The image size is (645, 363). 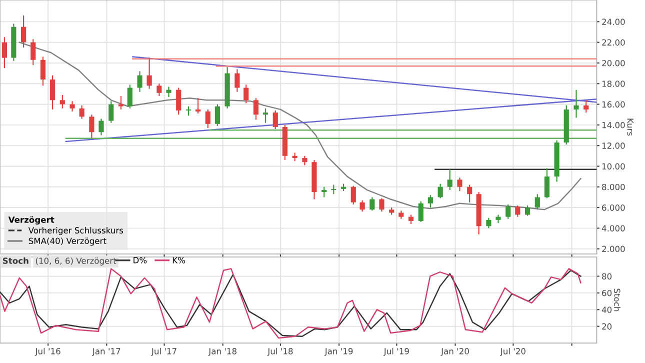 I want to click on x-tick-label: Jan '17, so click(x=106, y=352).